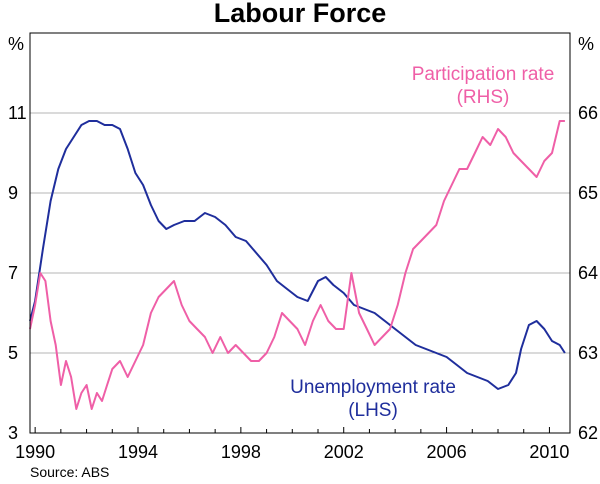  Describe the element at coordinates (300, 14) in the screenshot. I see `chart-title: Labour Force` at that location.